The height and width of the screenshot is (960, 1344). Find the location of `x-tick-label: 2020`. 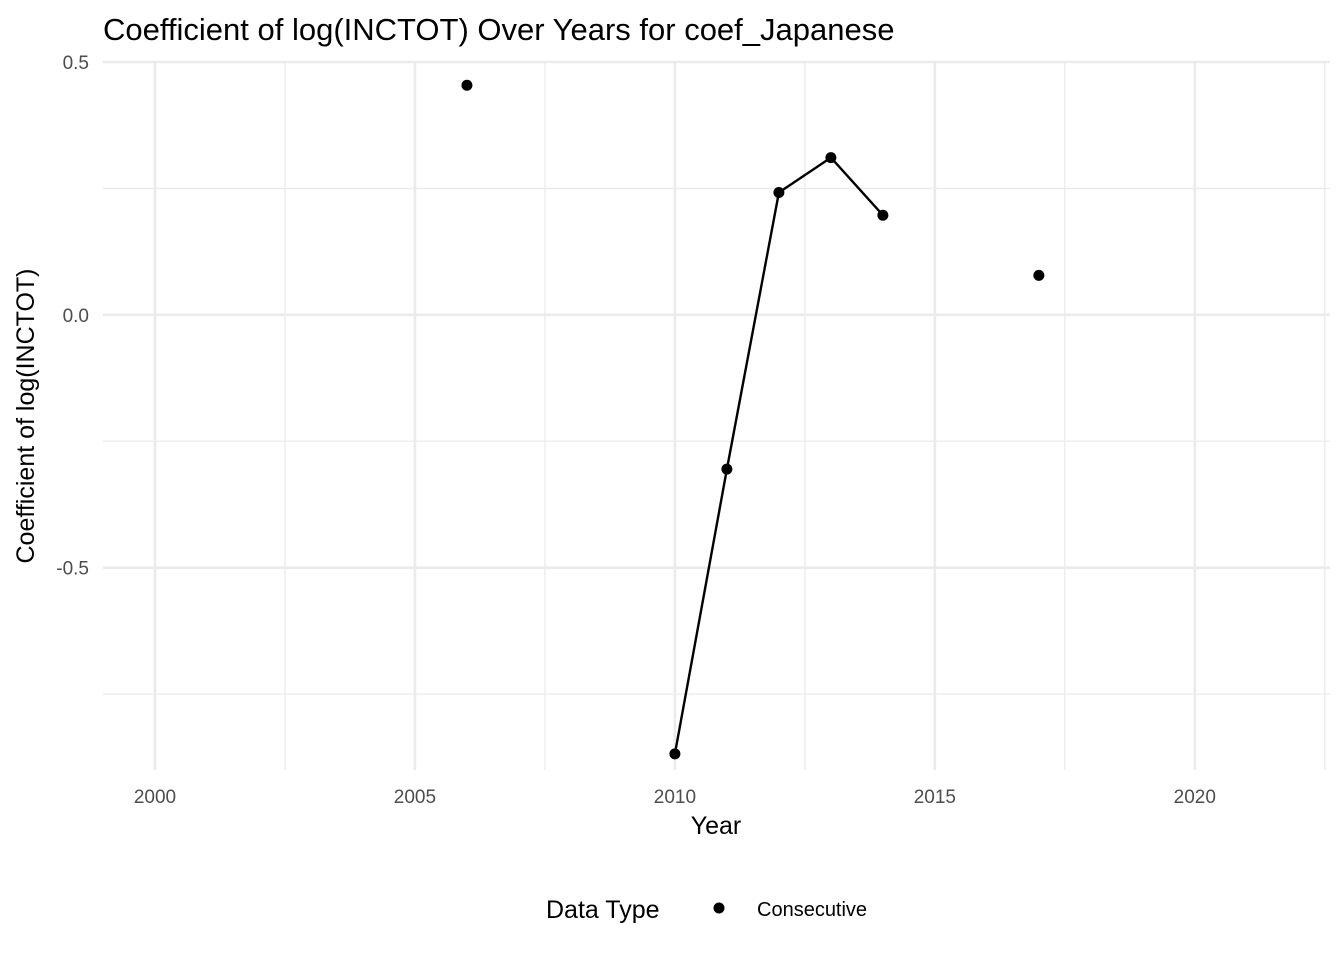

x-tick-label: 2020 is located at coordinates (1195, 797).